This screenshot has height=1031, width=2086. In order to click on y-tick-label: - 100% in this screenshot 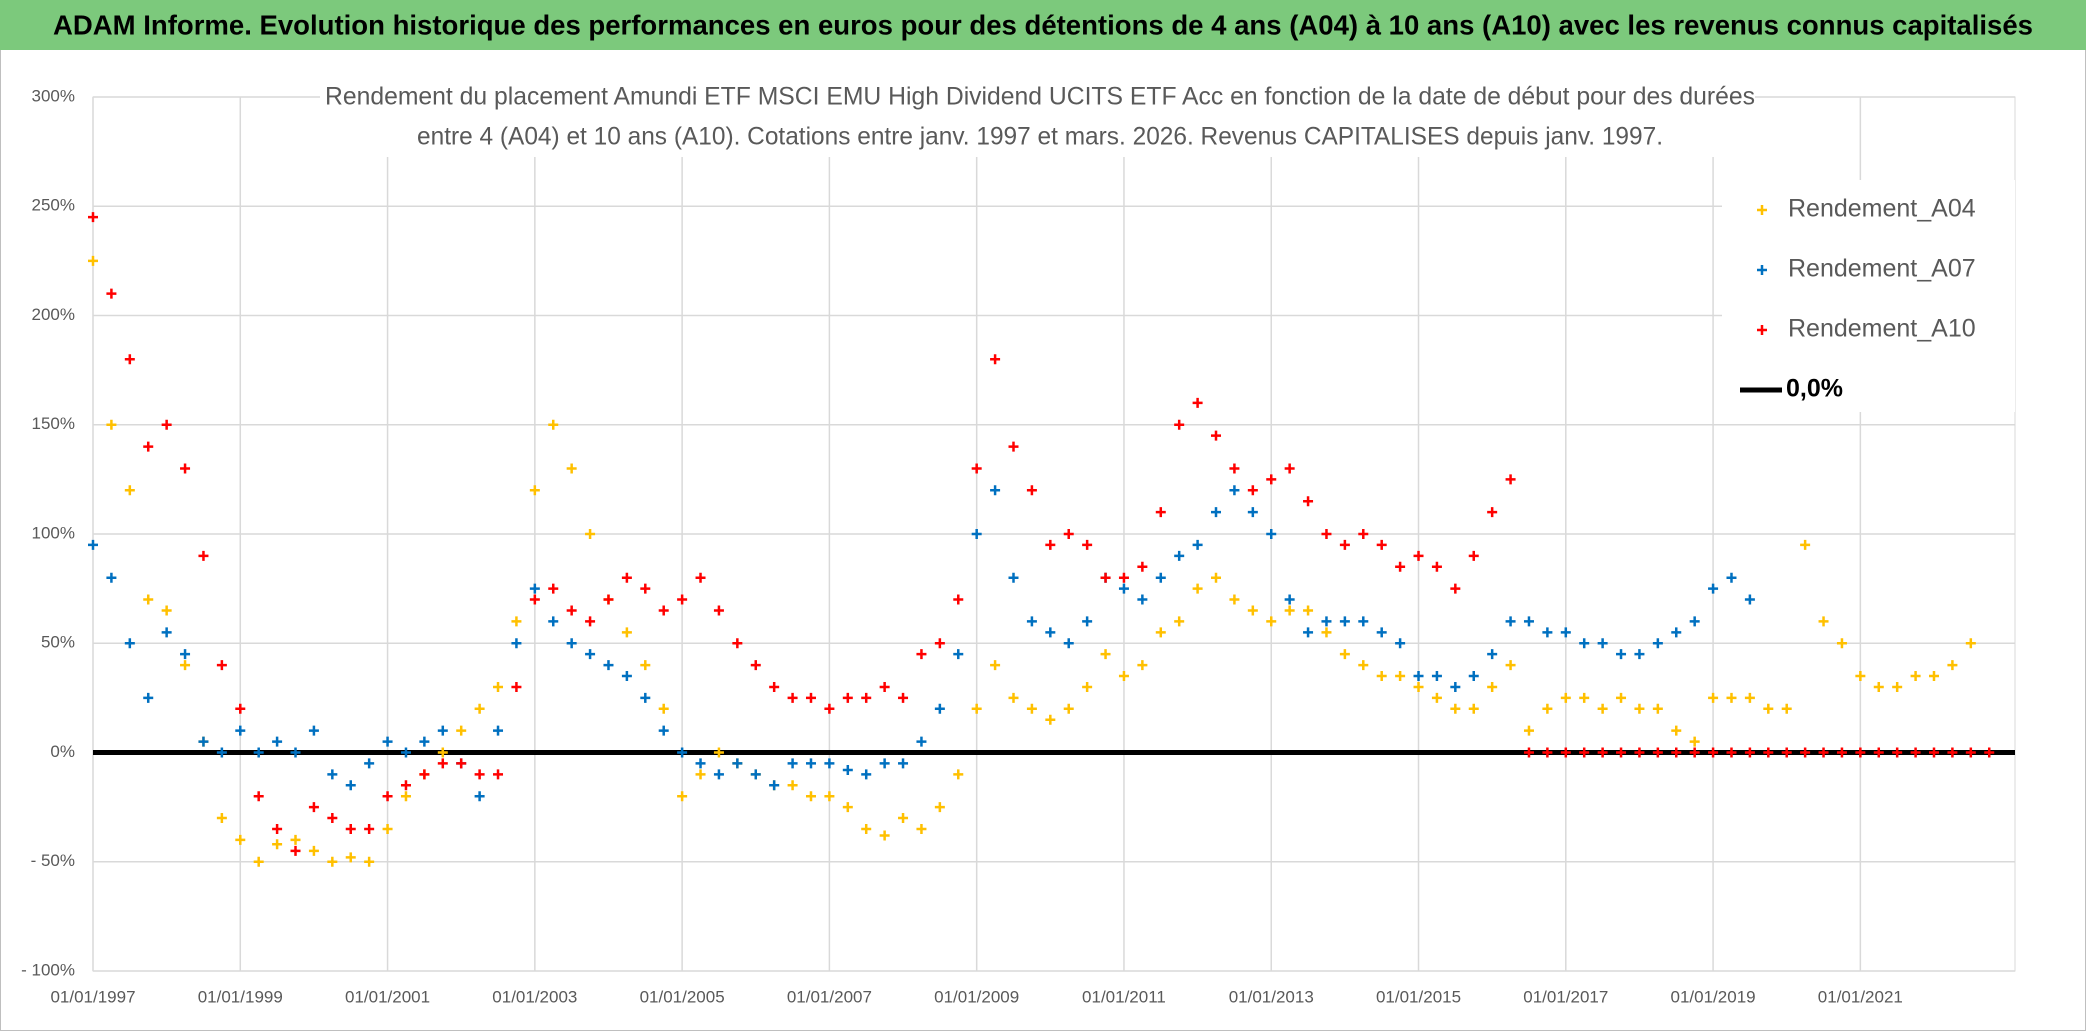, I will do `click(48, 969)`.